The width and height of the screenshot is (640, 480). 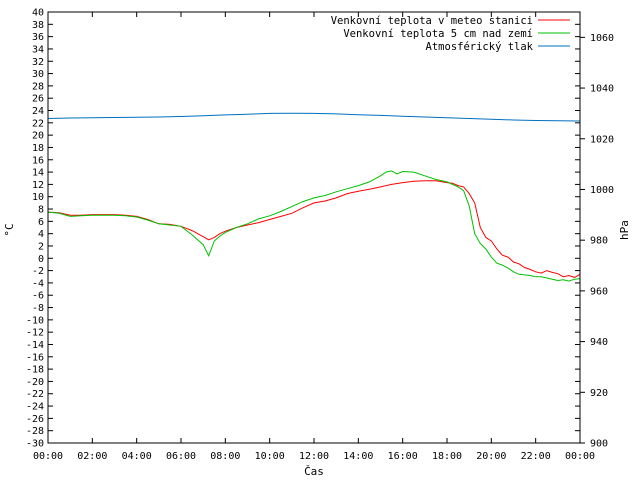 I want to click on y-left-tick-label: 0, so click(x=41, y=259).